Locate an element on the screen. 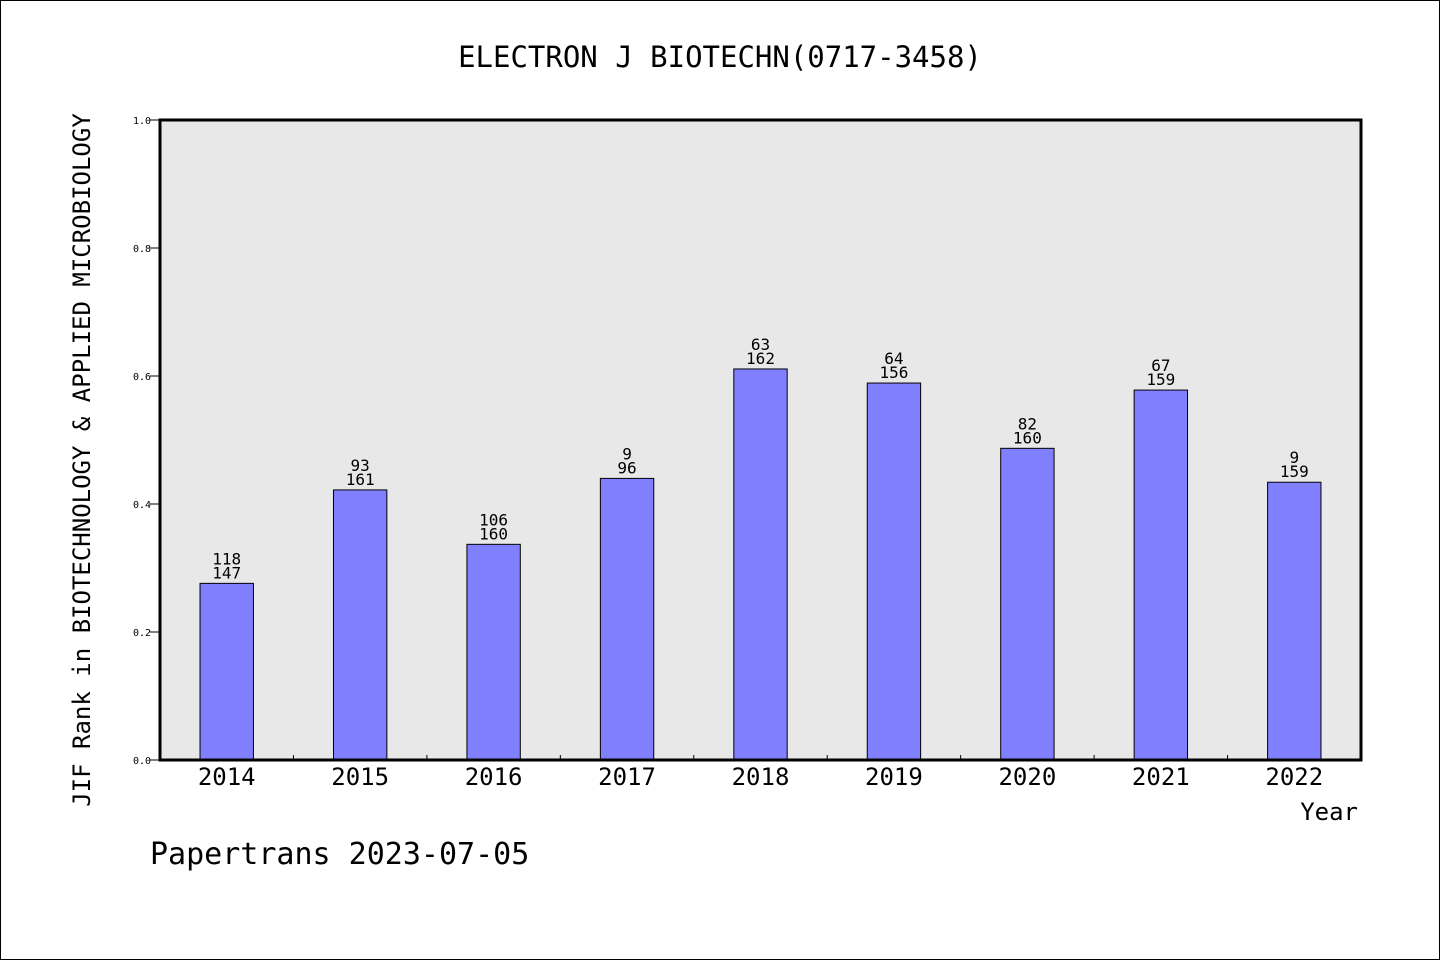 The image size is (1440, 960). y-tick-label: 0.0 is located at coordinates (142, 761).